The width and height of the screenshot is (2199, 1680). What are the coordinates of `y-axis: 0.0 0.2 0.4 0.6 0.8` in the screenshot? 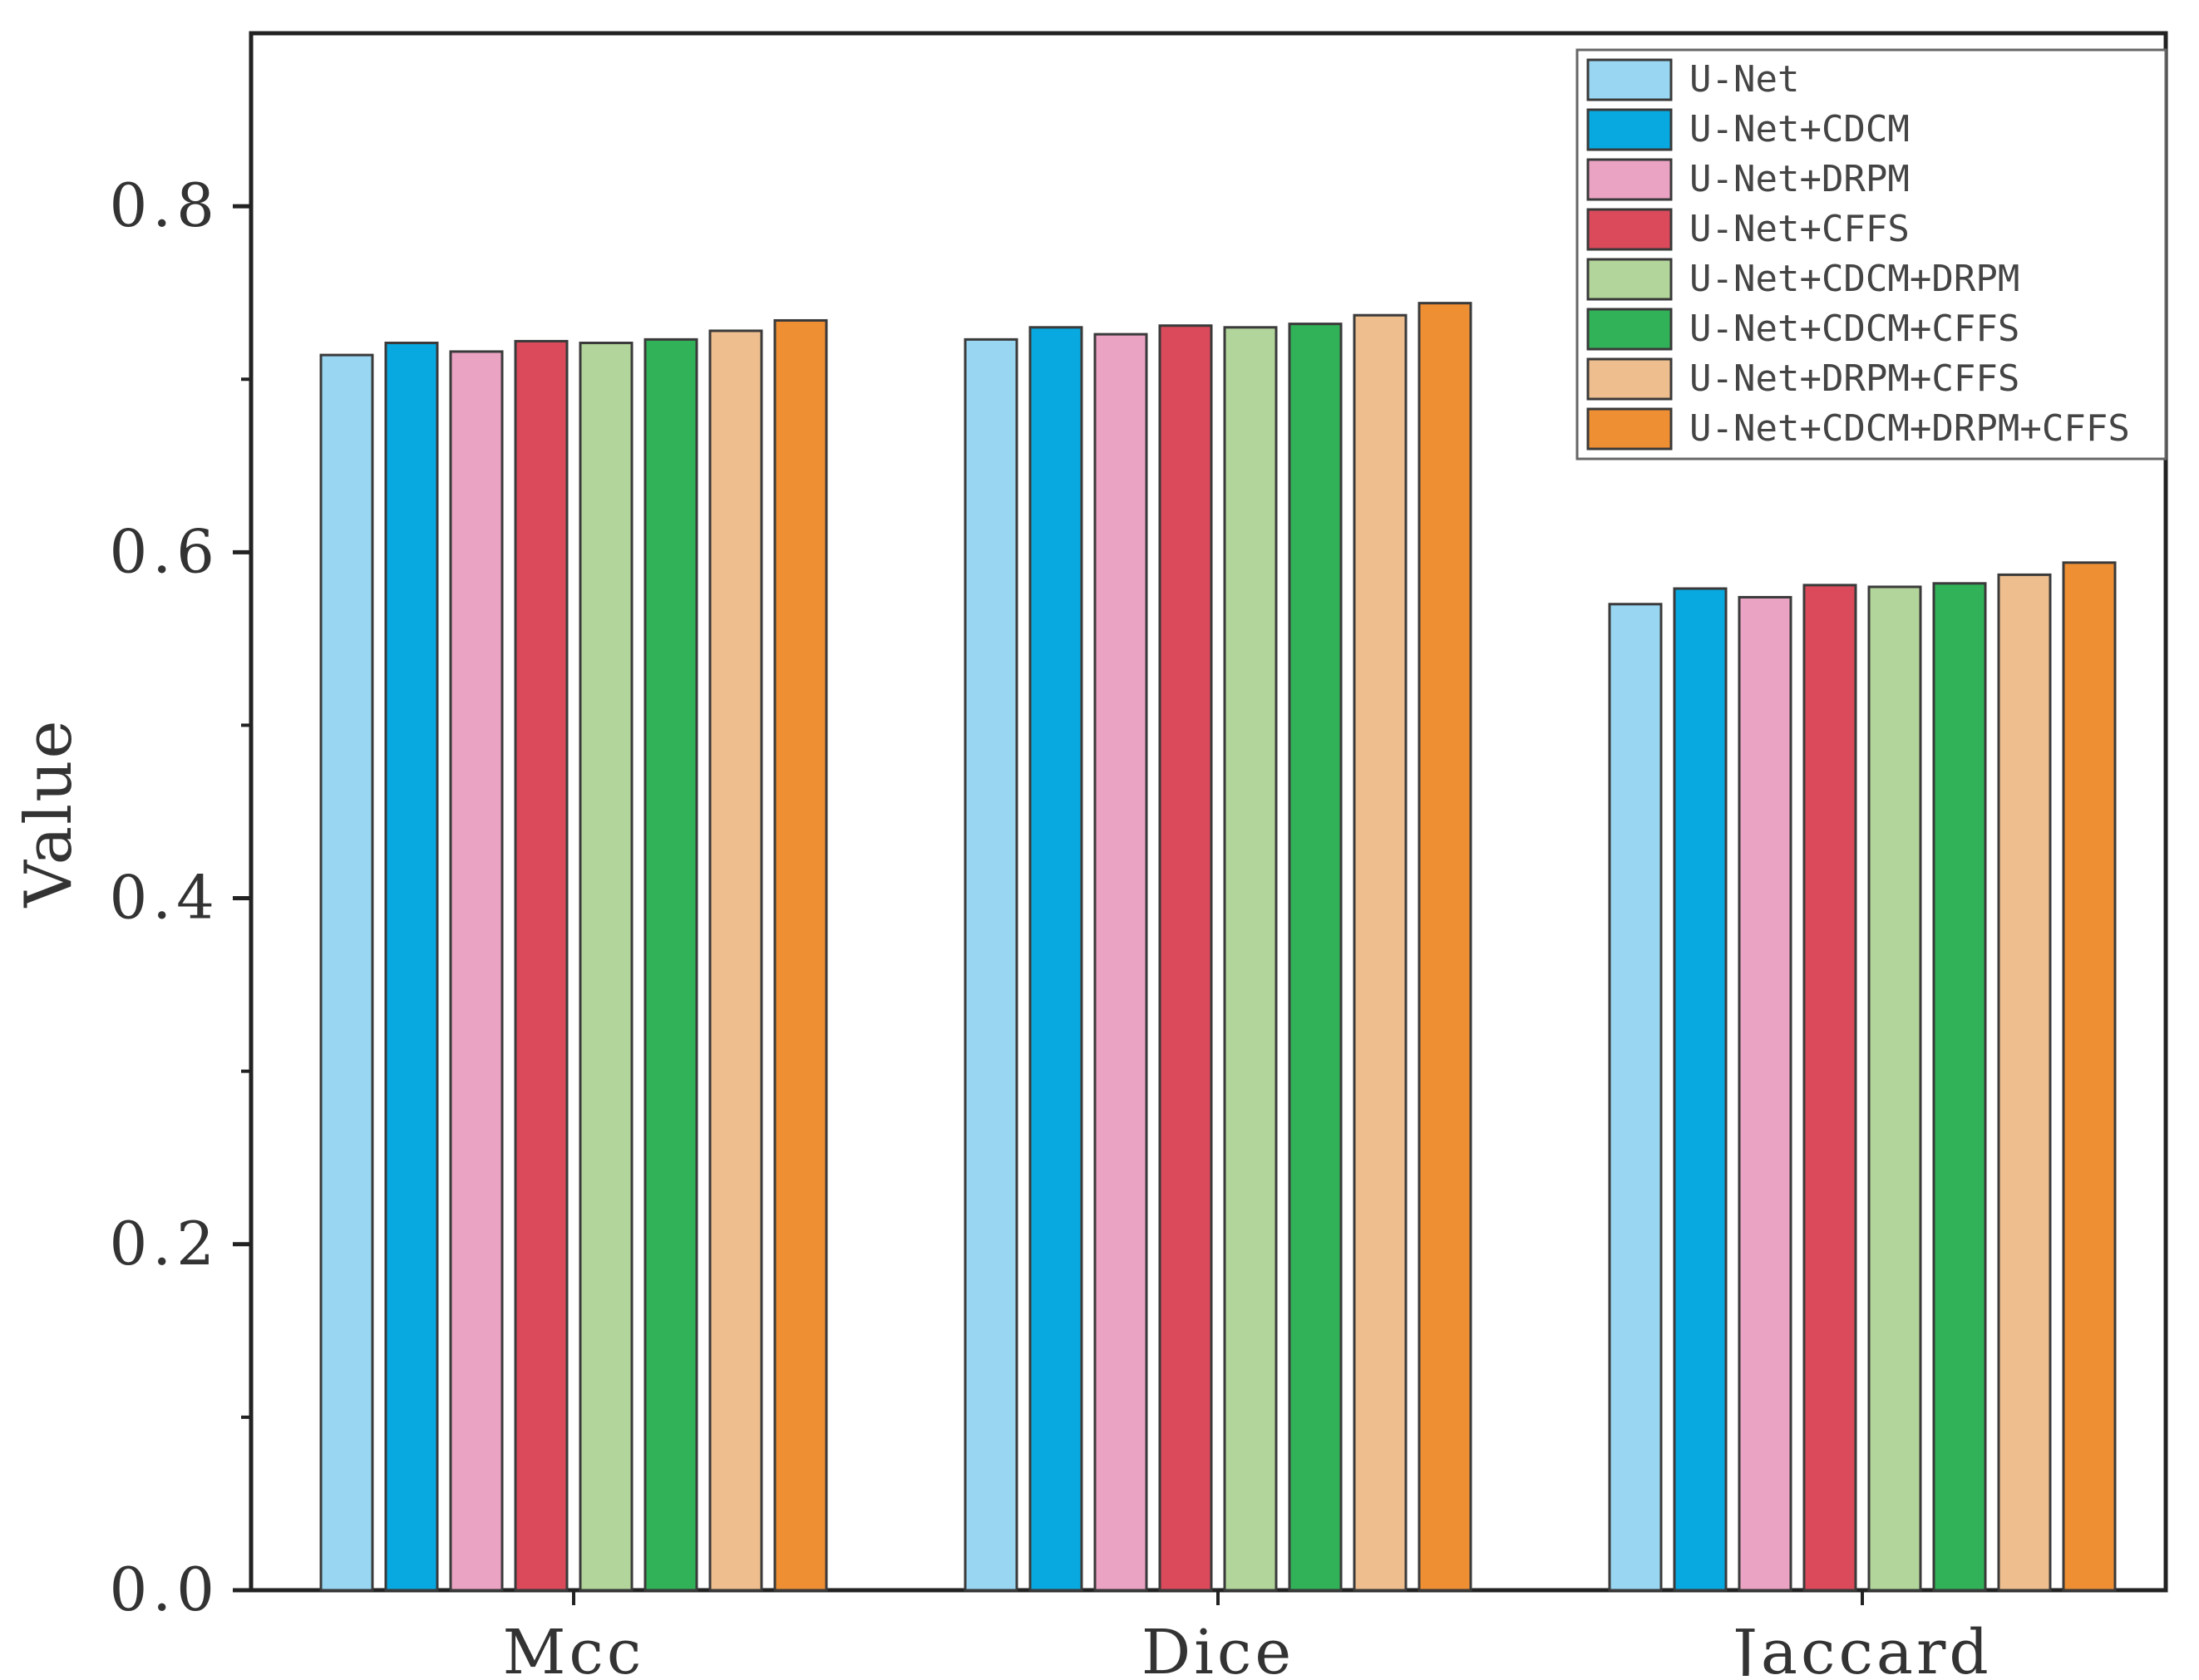 It's located at (180, 897).